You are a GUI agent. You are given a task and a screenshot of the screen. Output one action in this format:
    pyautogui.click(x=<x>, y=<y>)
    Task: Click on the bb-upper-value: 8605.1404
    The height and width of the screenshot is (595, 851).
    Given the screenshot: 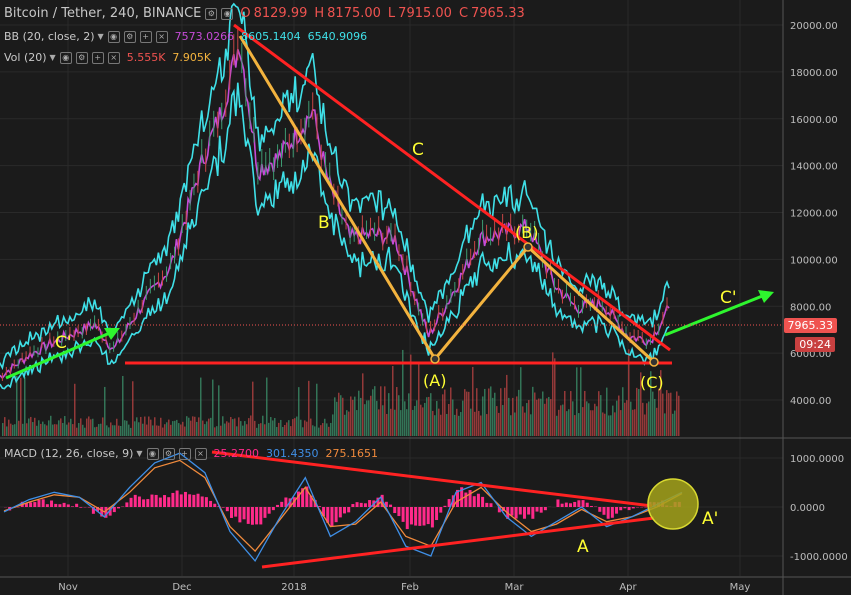 What is the action you would take?
    pyautogui.click(x=271, y=36)
    